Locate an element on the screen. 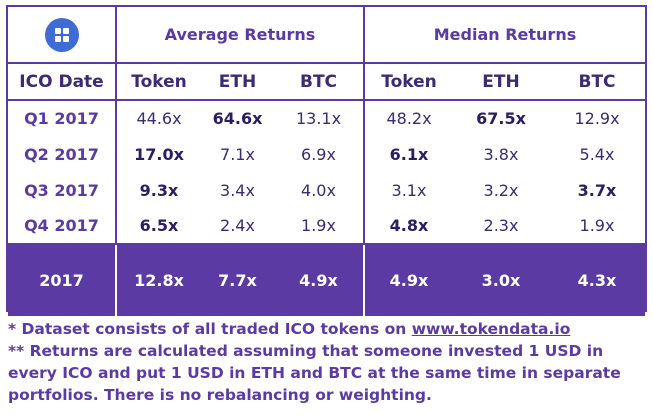  col-head-med-eth: ETH is located at coordinates (501, 82).